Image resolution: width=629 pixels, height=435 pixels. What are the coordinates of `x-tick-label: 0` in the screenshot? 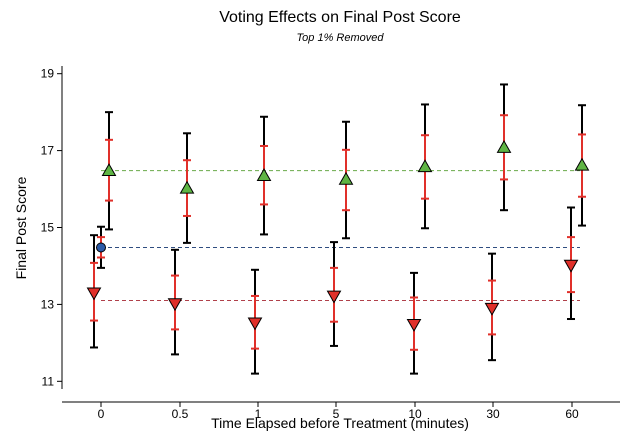 It's located at (101, 414).